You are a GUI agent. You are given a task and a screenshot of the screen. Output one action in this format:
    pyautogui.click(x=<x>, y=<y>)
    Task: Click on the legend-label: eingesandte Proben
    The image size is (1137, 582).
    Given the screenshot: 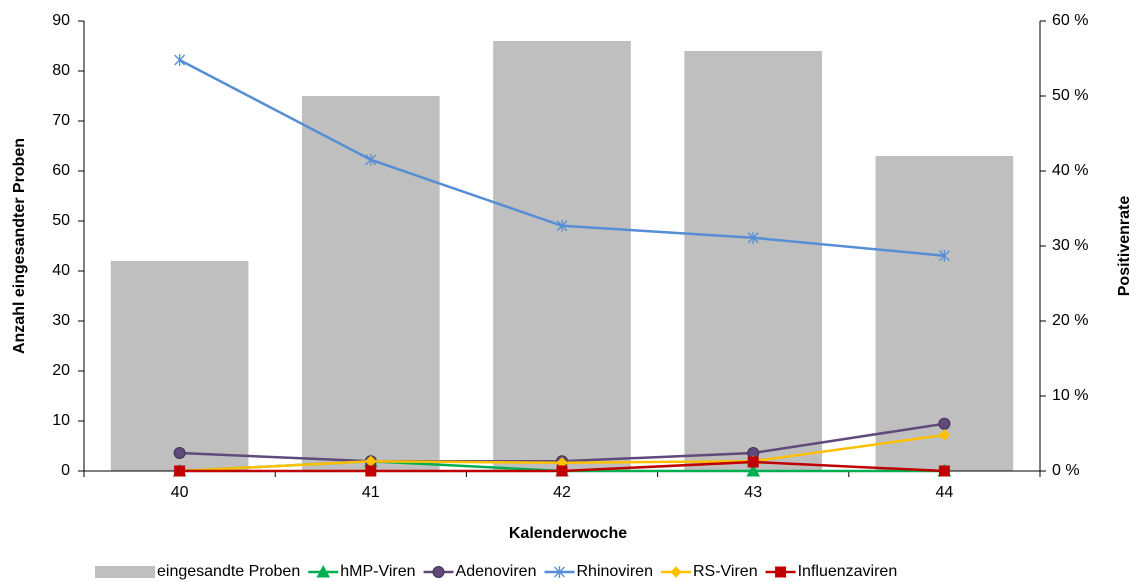 What is the action you would take?
    pyautogui.click(x=228, y=571)
    